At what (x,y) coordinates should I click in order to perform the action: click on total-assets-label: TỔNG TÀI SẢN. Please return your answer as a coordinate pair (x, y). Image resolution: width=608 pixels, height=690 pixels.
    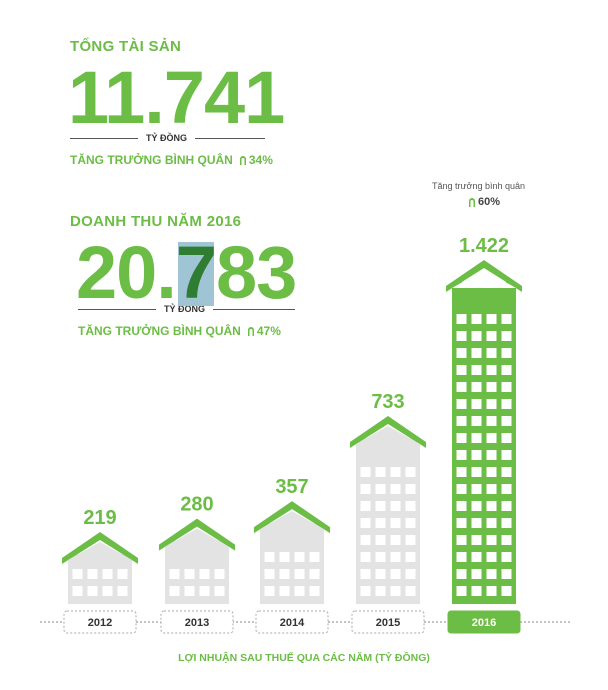
    Looking at the image, I should click on (126, 46).